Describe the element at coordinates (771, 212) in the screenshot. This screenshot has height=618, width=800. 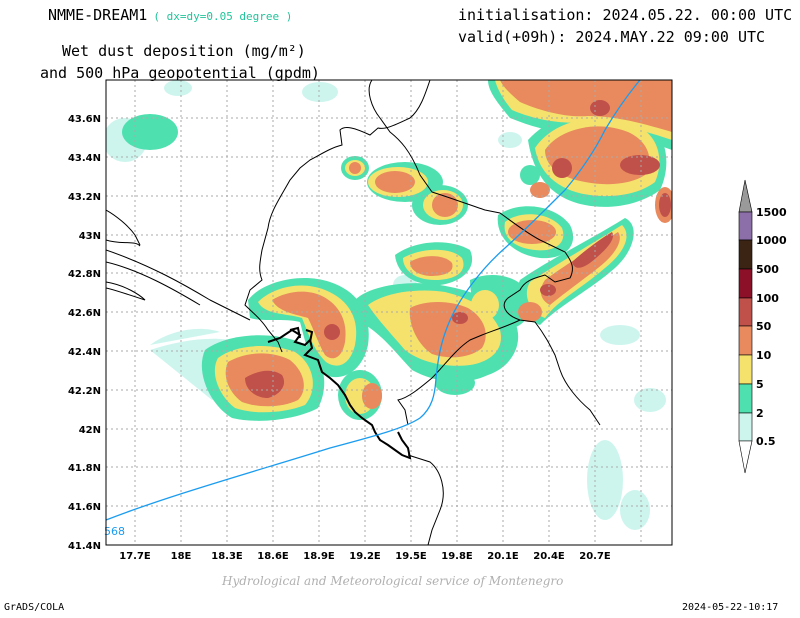
I see `legend-label: 1500` at that location.